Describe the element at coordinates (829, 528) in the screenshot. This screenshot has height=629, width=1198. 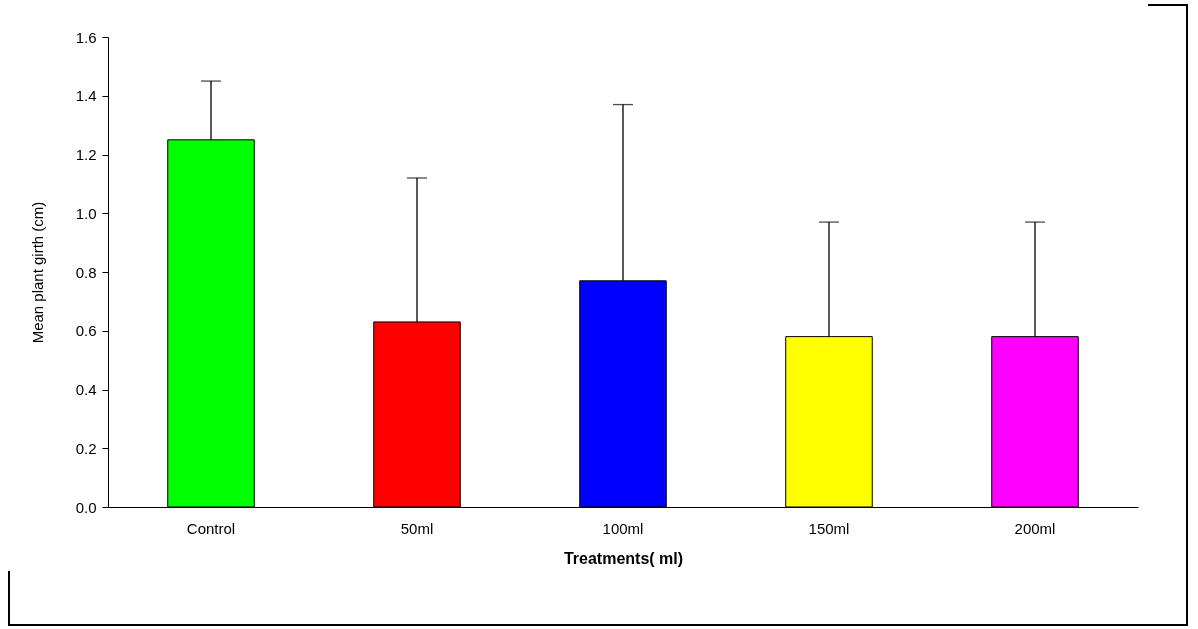
I see `x-tick-label: 150ml` at that location.